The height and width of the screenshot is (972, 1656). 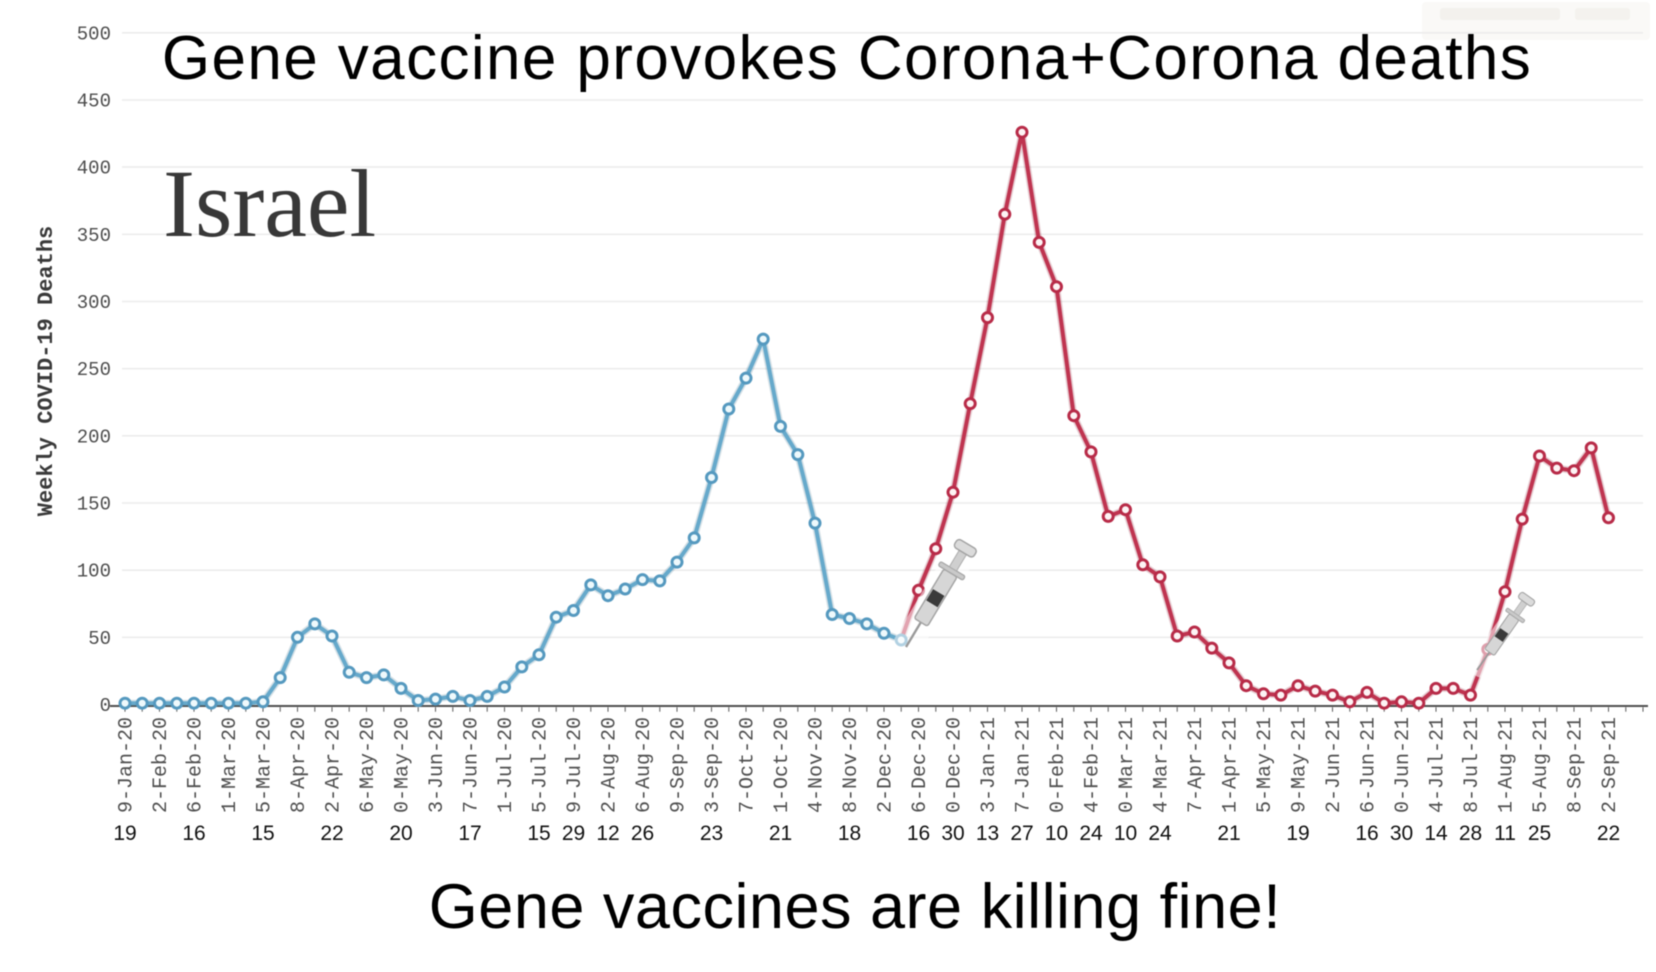 What do you see at coordinates (230, 765) in the screenshot?
I see `svg-text: 1-Mar-20` at bounding box center [230, 765].